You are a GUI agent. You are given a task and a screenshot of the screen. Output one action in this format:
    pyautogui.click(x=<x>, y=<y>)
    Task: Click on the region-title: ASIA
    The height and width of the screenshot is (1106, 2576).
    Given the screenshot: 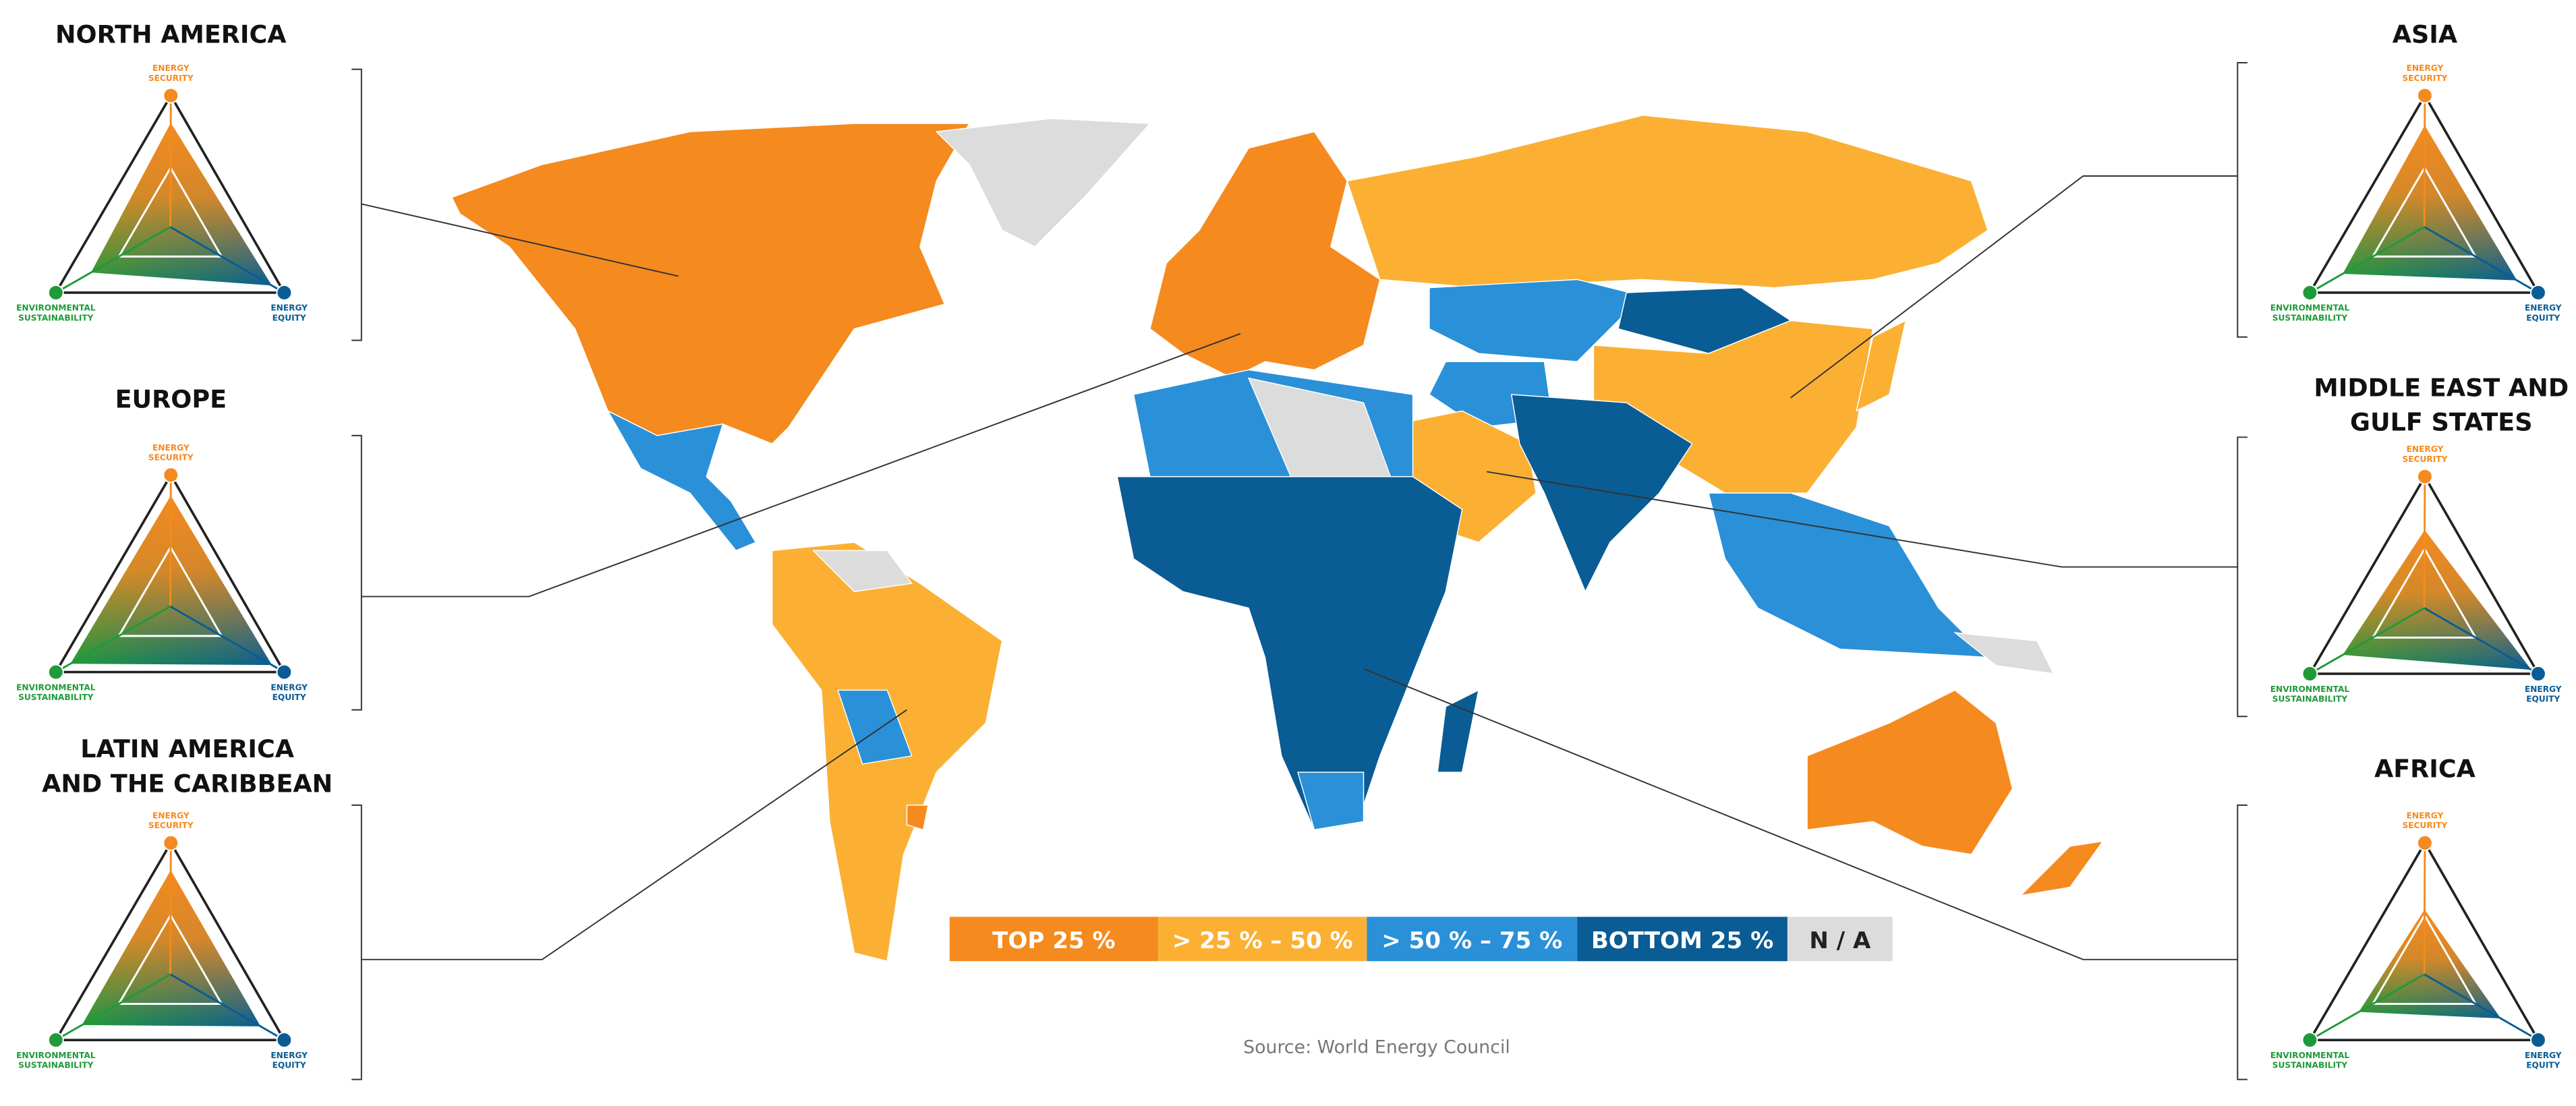 What is the action you would take?
    pyautogui.click(x=2425, y=34)
    